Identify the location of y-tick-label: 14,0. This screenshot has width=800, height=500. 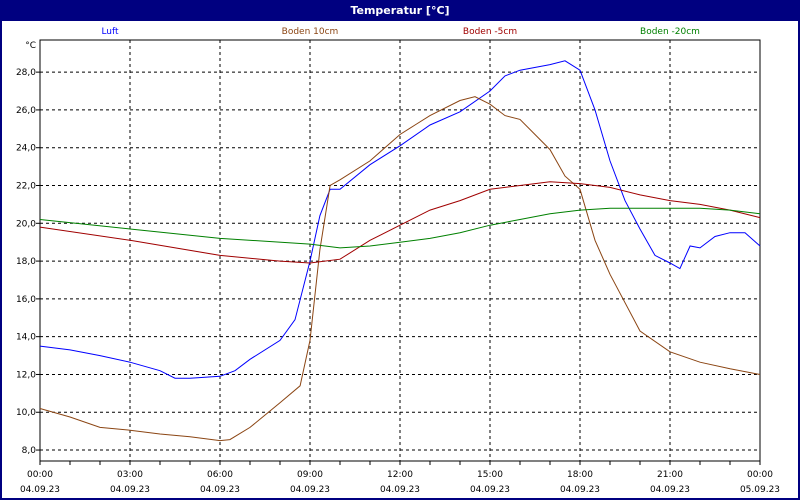
(26, 338).